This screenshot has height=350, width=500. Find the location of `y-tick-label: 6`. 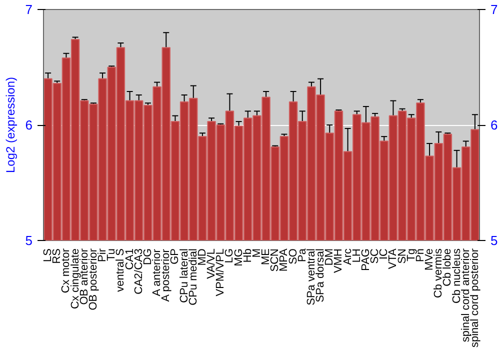

y-tick-label: 6 is located at coordinates (29, 125).